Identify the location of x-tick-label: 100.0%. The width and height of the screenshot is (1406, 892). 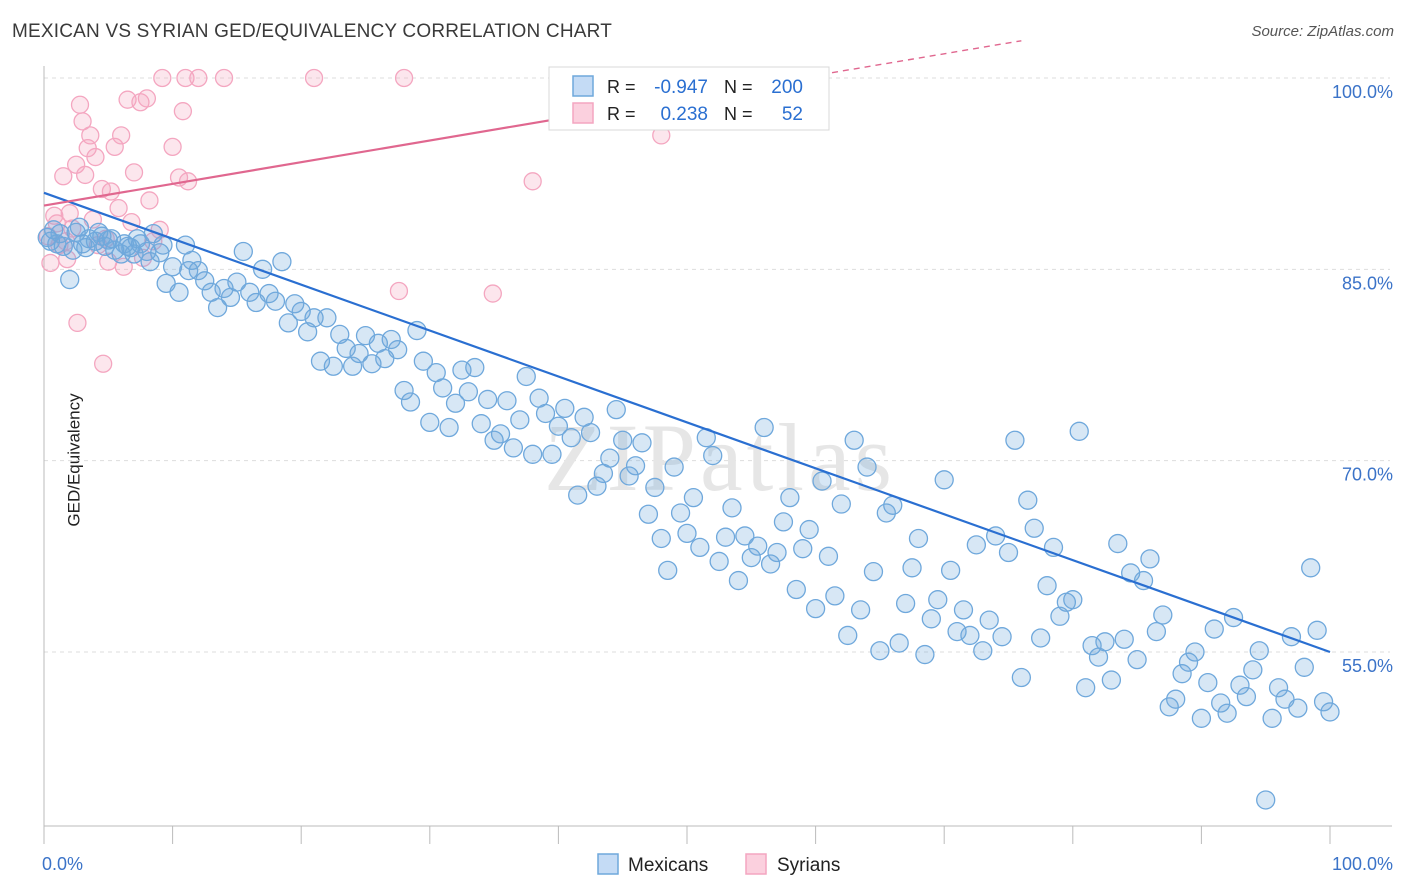
(1362, 864).